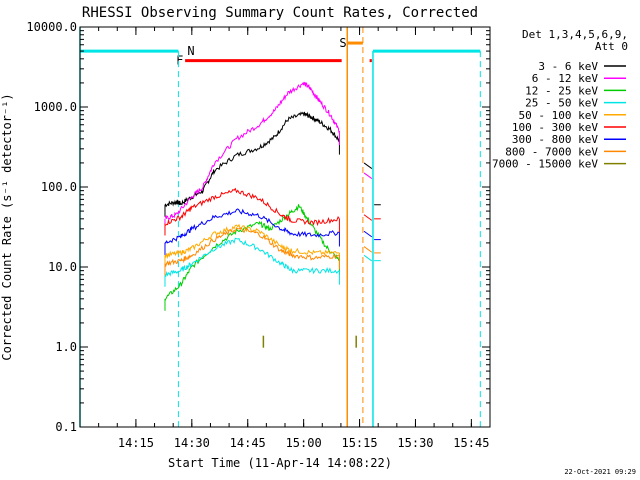  I want to click on saa-flag-label: S, so click(342, 43).